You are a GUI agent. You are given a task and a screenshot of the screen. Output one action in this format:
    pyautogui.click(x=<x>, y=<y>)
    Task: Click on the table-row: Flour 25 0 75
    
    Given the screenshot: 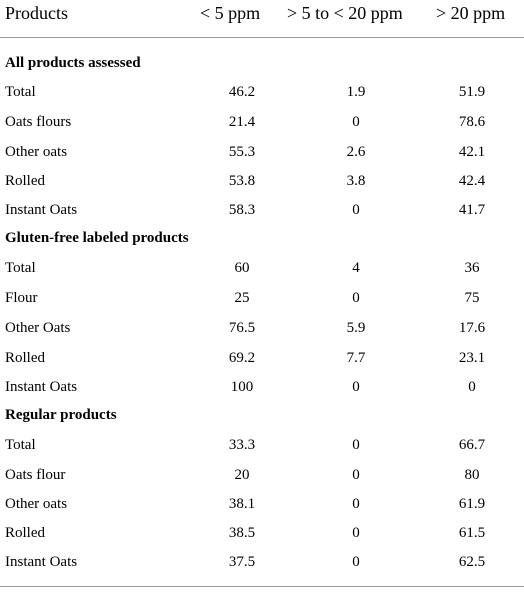 What is the action you would take?
    pyautogui.click(x=262, y=304)
    